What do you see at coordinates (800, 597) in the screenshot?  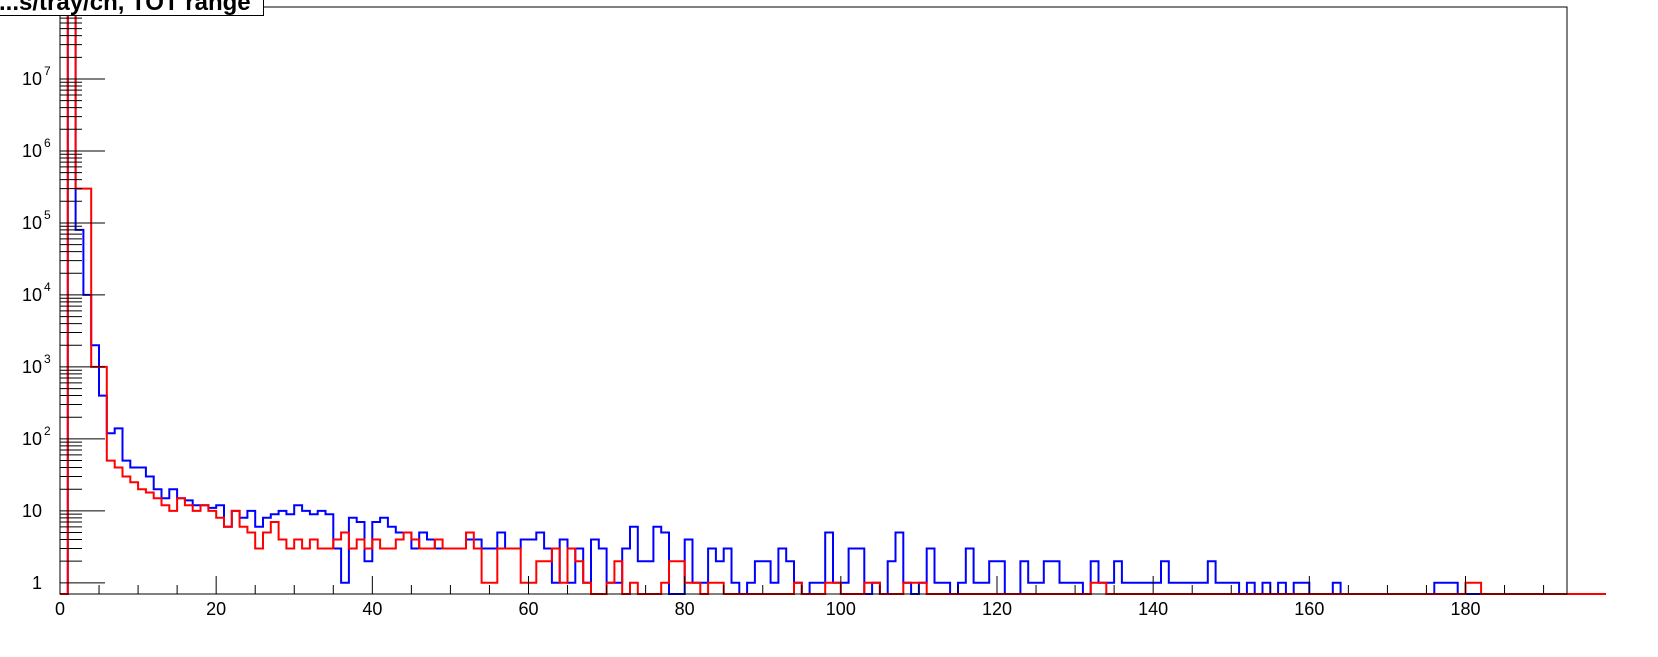 I see `x-axis-ticks: 0 20 40 60 80 100 120 140 160 180` at bounding box center [800, 597].